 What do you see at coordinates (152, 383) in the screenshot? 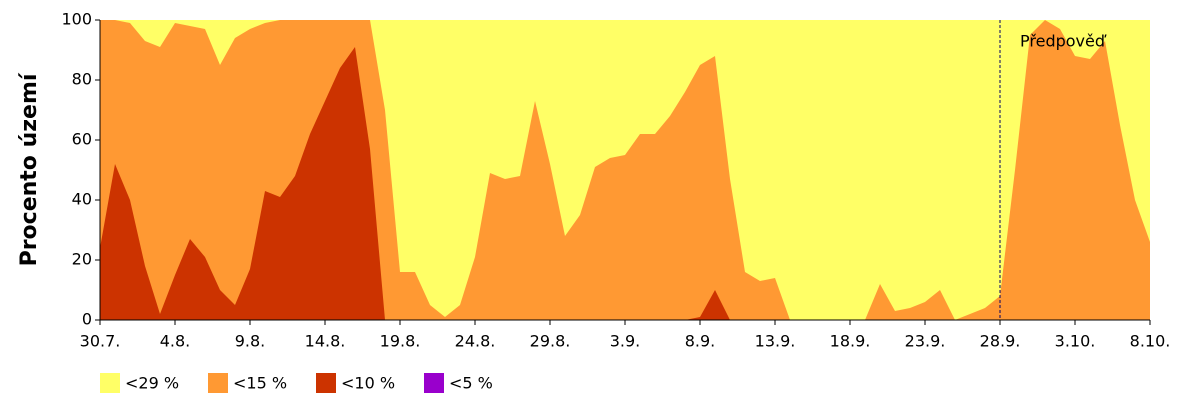
I see `legend-label: <29 %` at bounding box center [152, 383].